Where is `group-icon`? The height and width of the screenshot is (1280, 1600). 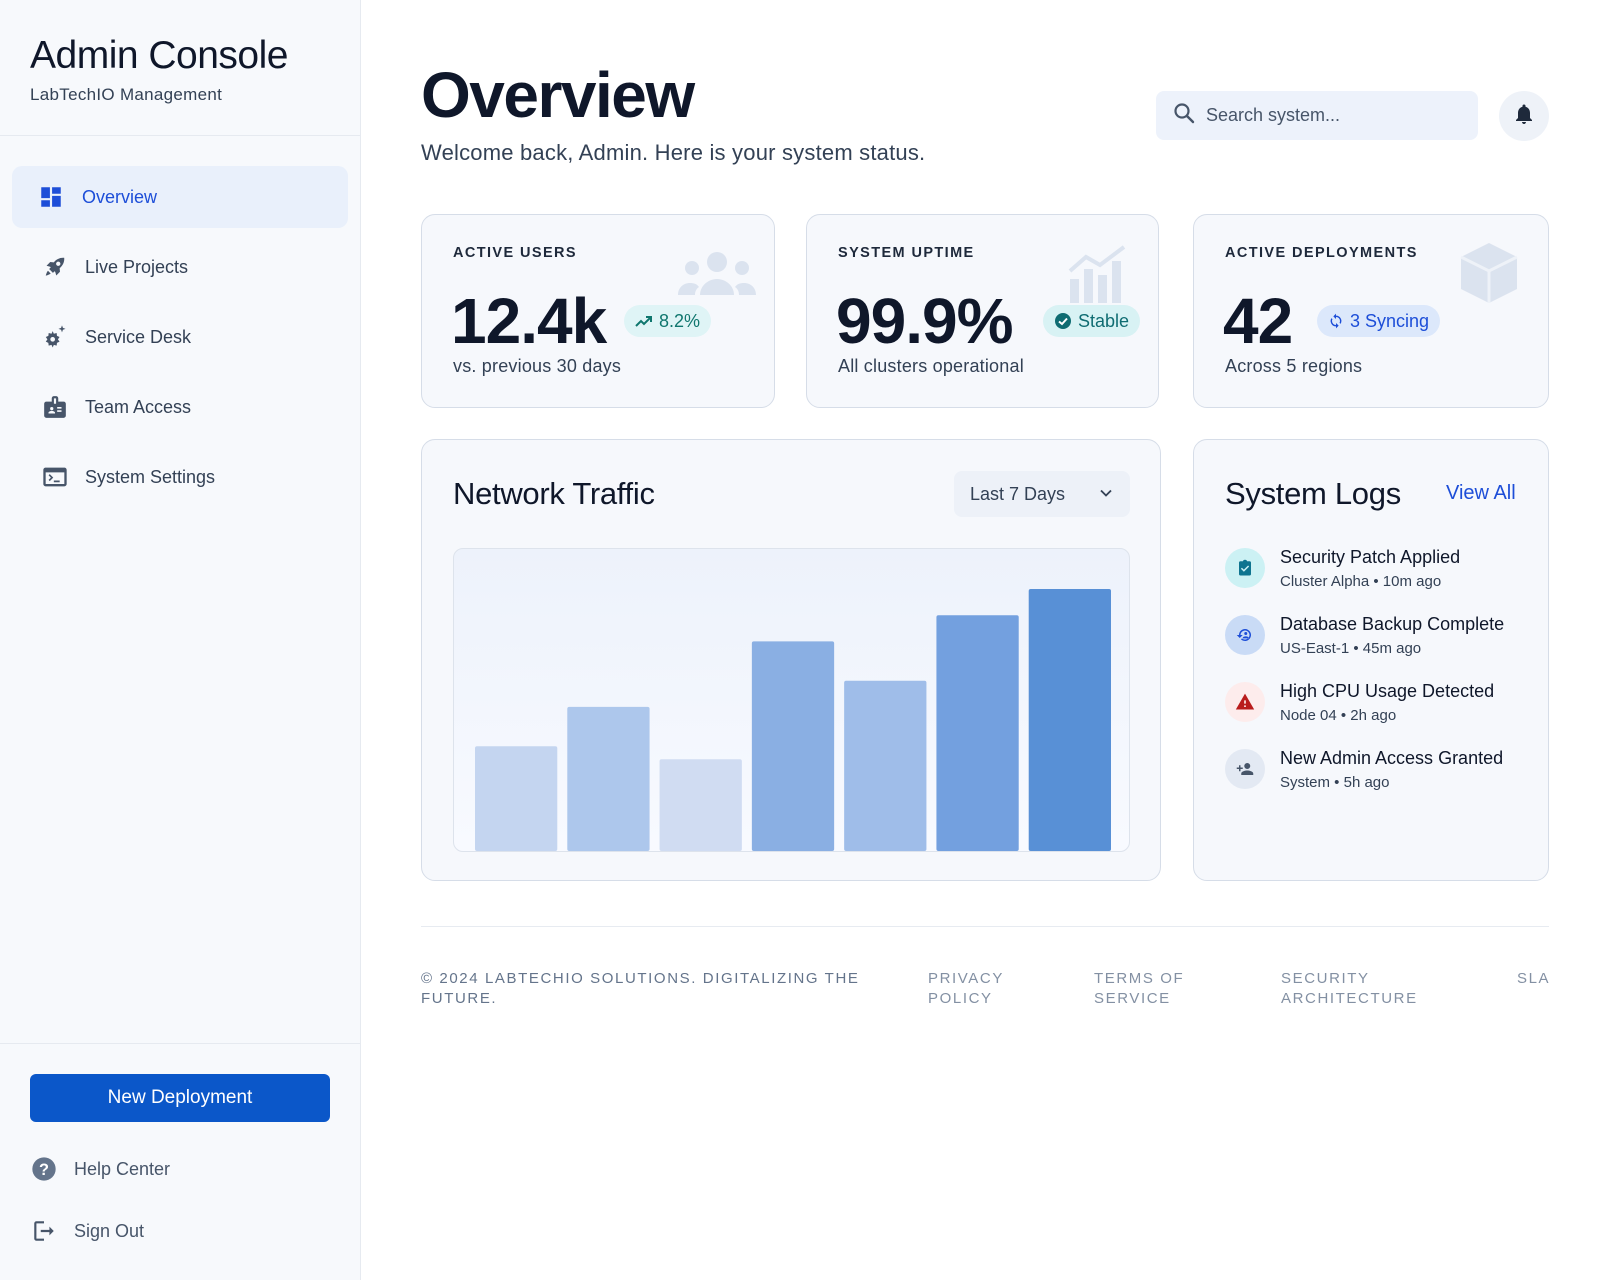 group-icon is located at coordinates (717, 275).